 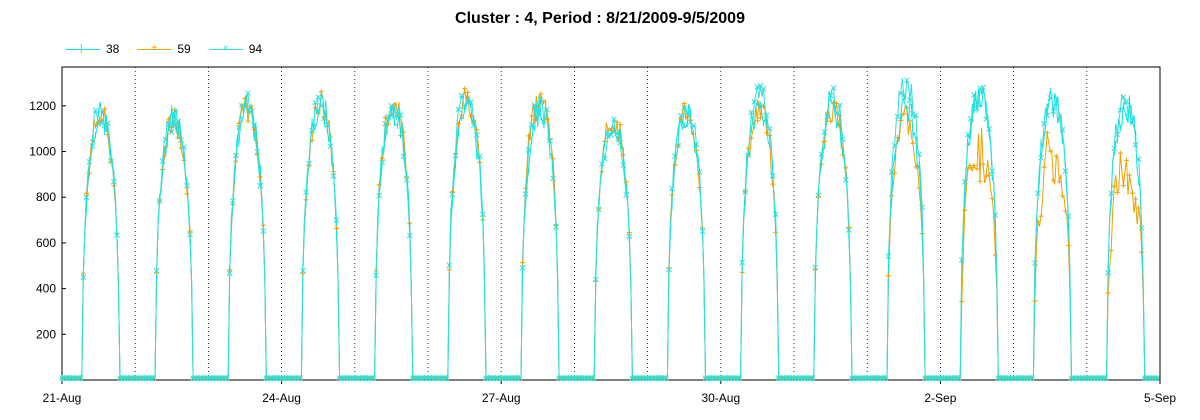 What do you see at coordinates (42, 152) in the screenshot?
I see `y-tick-label: 1000` at bounding box center [42, 152].